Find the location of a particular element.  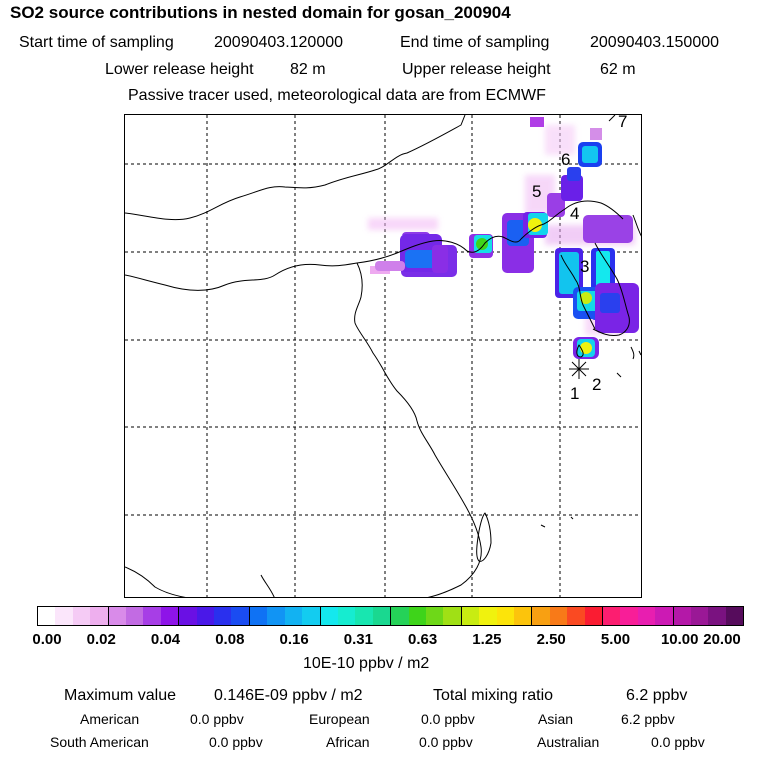

plume-layer is located at coordinates (503, 238).